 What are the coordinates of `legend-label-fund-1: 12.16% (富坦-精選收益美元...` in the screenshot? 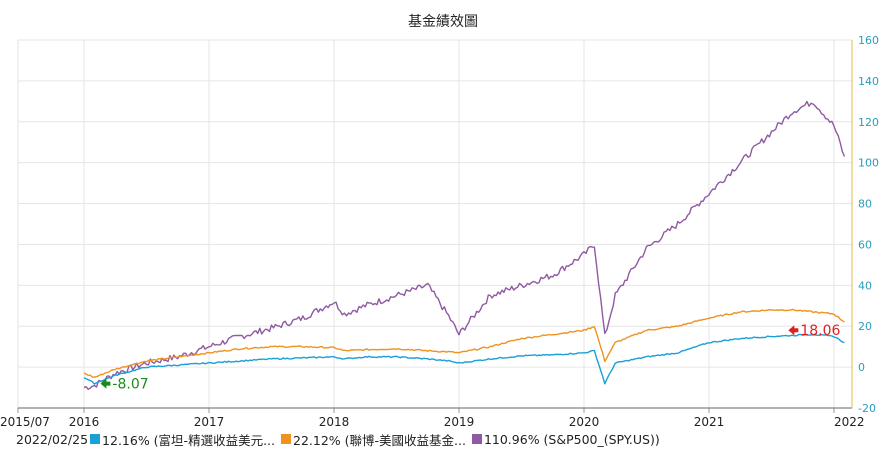 It's located at (188, 439).